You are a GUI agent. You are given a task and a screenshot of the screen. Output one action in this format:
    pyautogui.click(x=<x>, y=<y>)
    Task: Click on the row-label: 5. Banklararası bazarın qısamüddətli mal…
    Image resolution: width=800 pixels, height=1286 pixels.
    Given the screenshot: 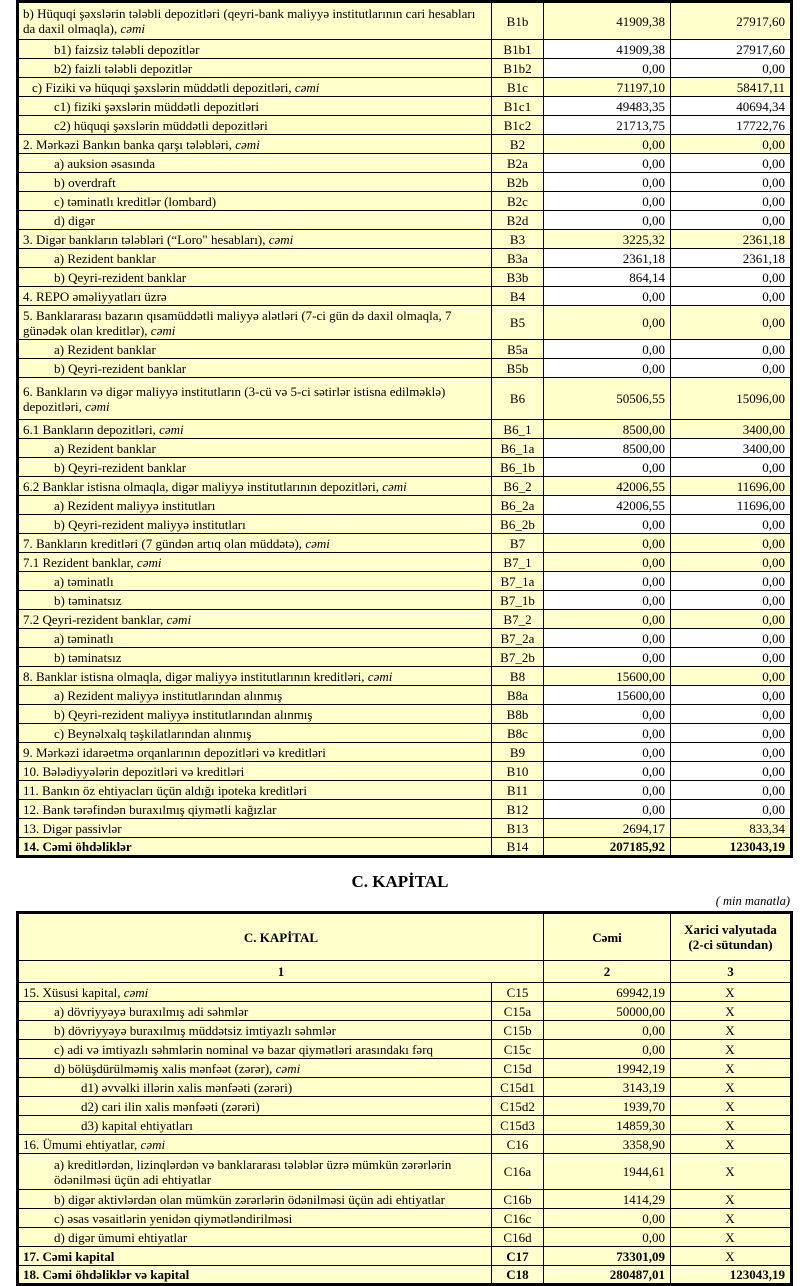 What is the action you would take?
    pyautogui.click(x=254, y=322)
    